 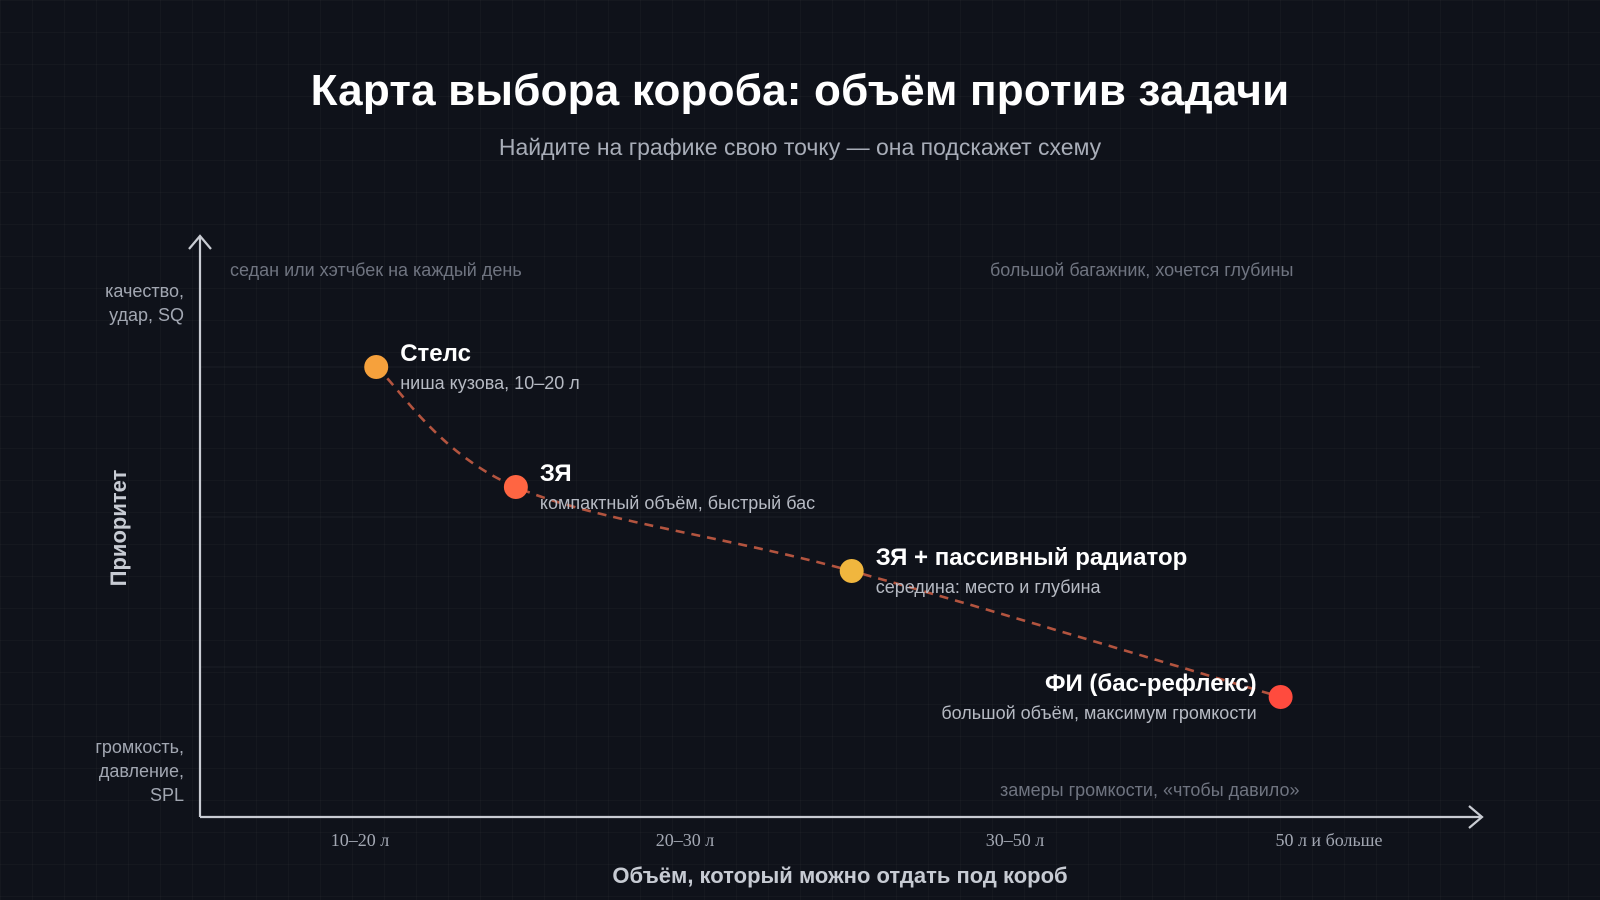 What do you see at coordinates (144, 303) in the screenshot?
I see `y-top-label: качество, удар, SQ` at bounding box center [144, 303].